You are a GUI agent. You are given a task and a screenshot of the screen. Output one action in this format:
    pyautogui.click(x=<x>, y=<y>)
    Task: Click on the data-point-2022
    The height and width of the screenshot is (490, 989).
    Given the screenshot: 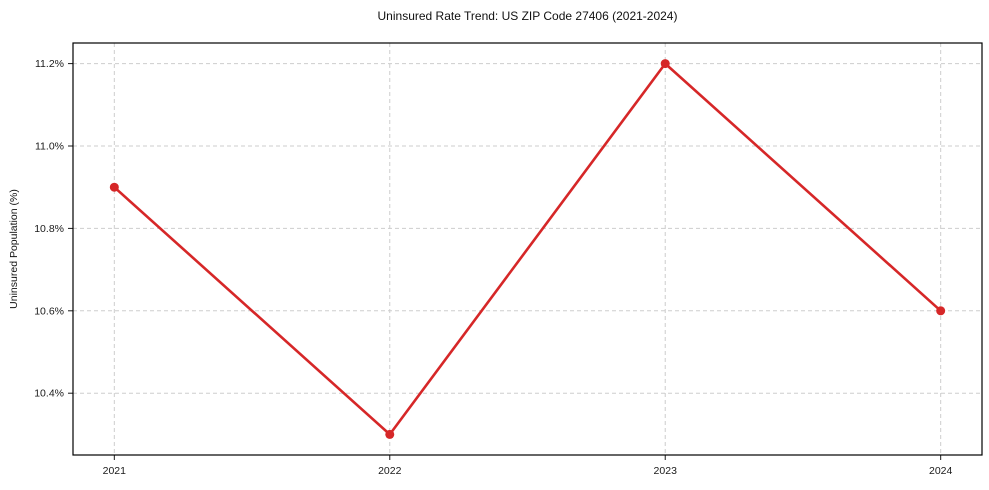 What is the action you would take?
    pyautogui.click(x=390, y=434)
    